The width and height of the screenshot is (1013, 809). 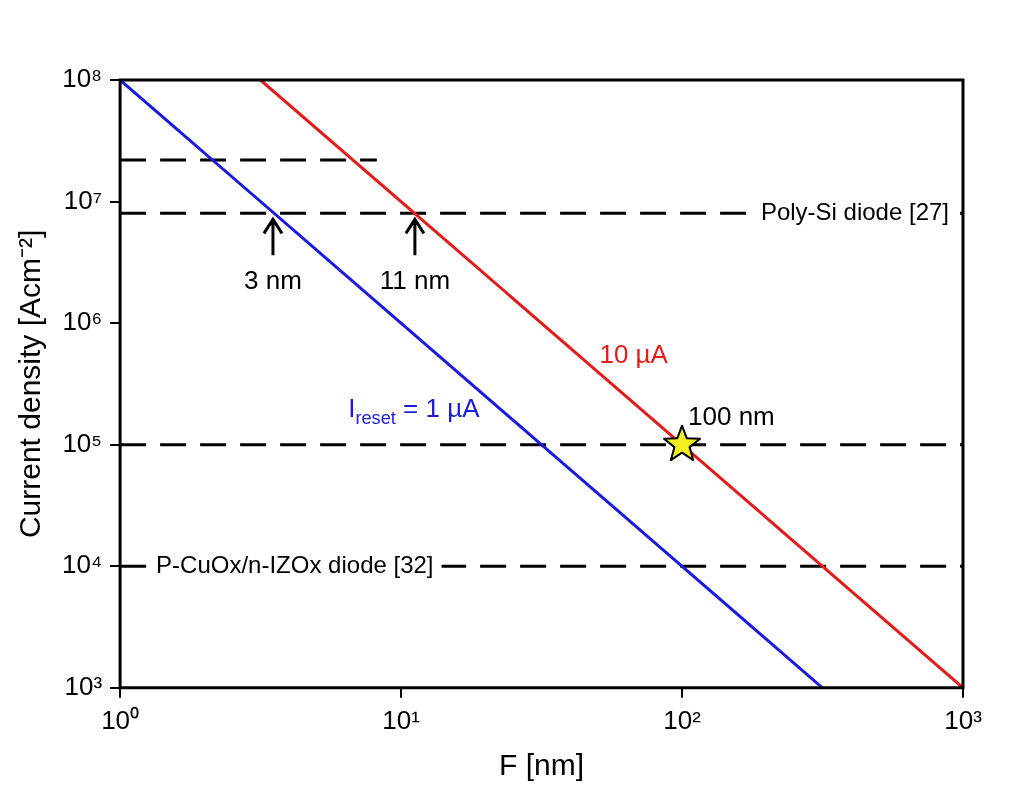 What do you see at coordinates (854, 211) in the screenshot?
I see `ref-line-label: Poly-Si diode [27]` at bounding box center [854, 211].